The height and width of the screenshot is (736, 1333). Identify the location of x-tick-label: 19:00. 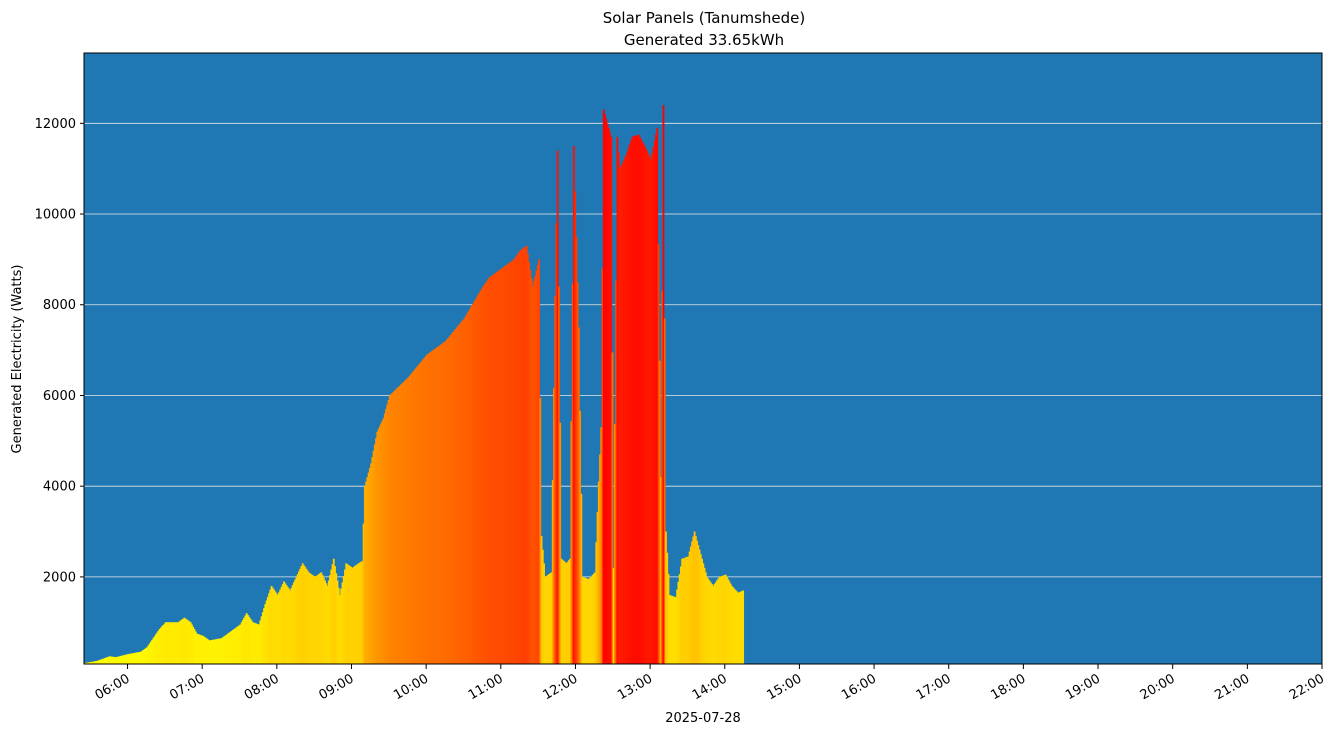
(1083, 687).